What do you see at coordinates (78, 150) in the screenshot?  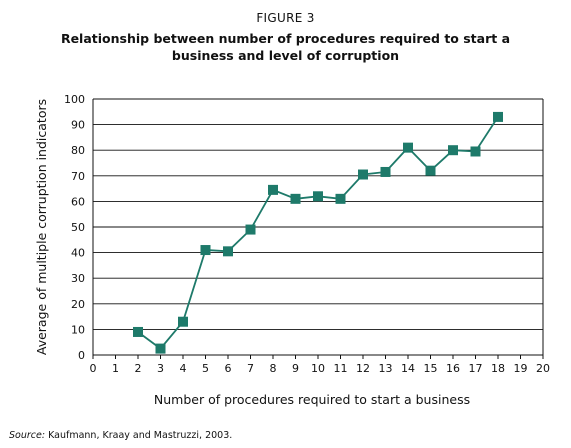 I see `y-tick-label: 80` at bounding box center [78, 150].